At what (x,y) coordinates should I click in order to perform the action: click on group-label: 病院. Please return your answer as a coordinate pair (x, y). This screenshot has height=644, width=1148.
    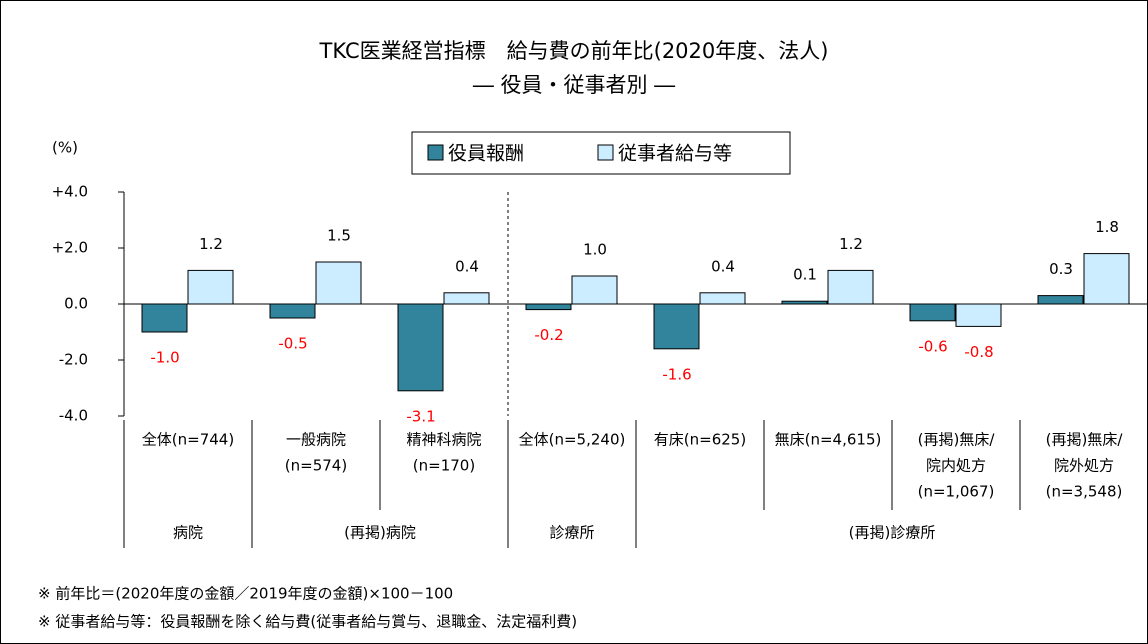
    Looking at the image, I should click on (188, 533).